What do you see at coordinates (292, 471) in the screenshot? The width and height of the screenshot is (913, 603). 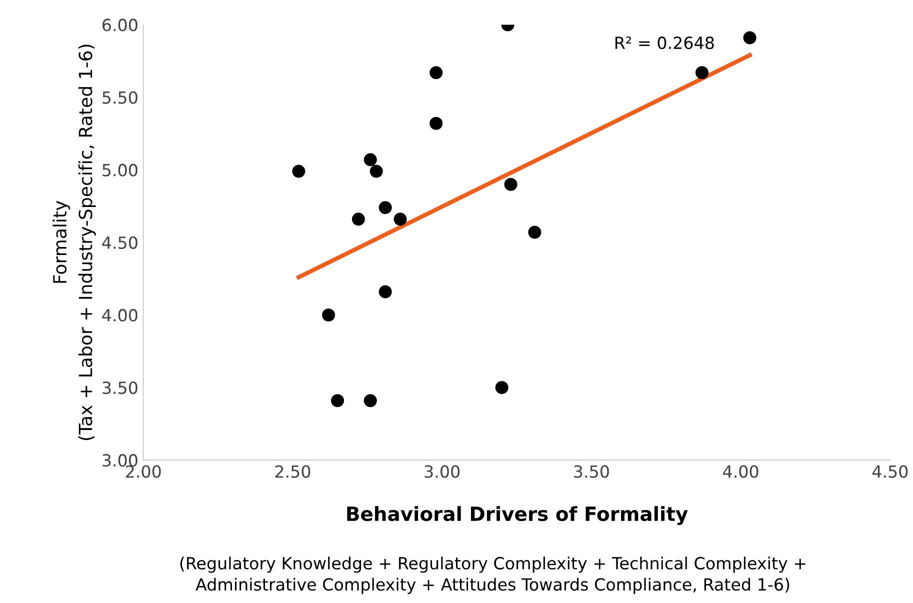 I see `x-tick-label: 2.50` at bounding box center [292, 471].